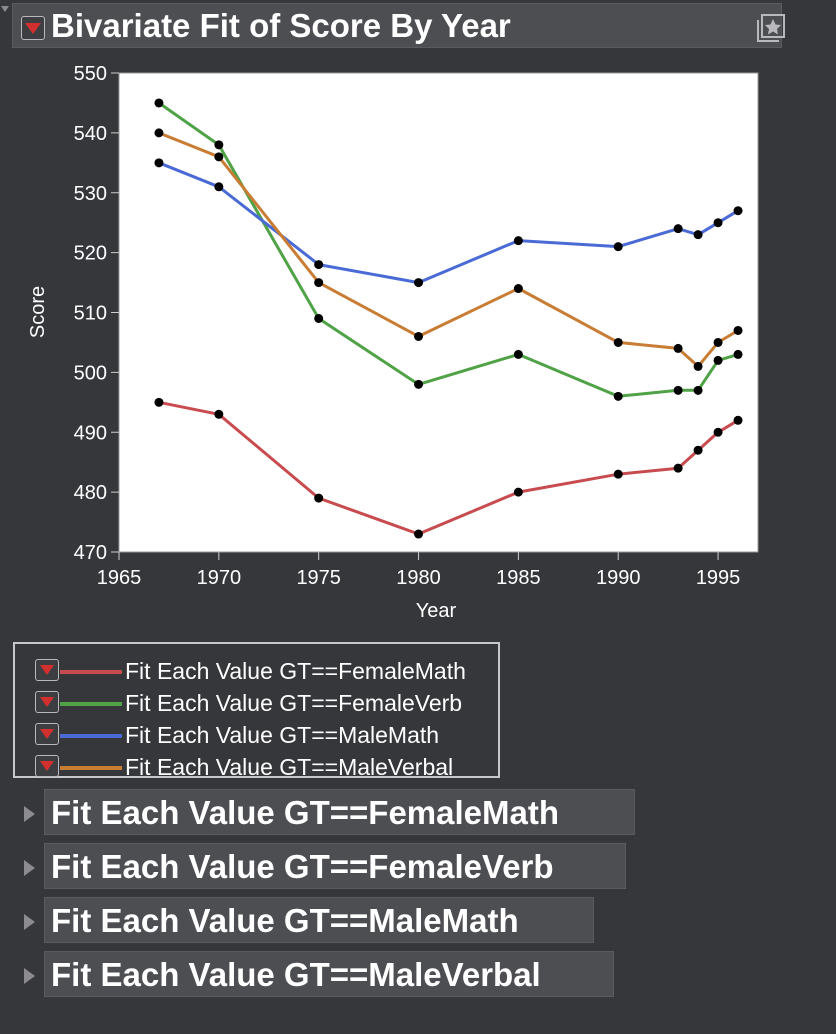 The width and height of the screenshot is (836, 1034). Describe the element at coordinates (294, 703) in the screenshot. I see `legend-label: Fit Each Value GT==FemaleVerb` at that location.